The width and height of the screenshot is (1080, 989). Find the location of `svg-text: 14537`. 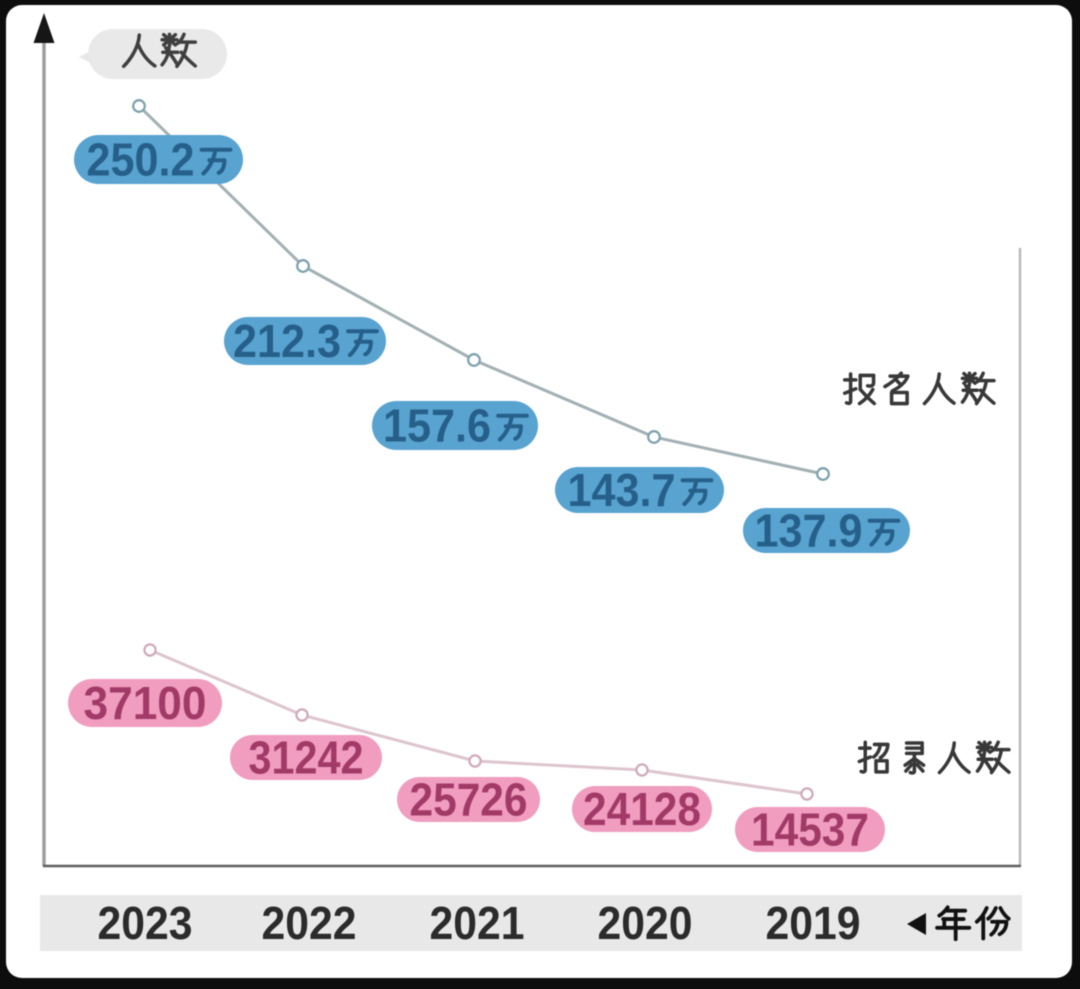

svg-text: 14537 is located at coordinates (810, 830).